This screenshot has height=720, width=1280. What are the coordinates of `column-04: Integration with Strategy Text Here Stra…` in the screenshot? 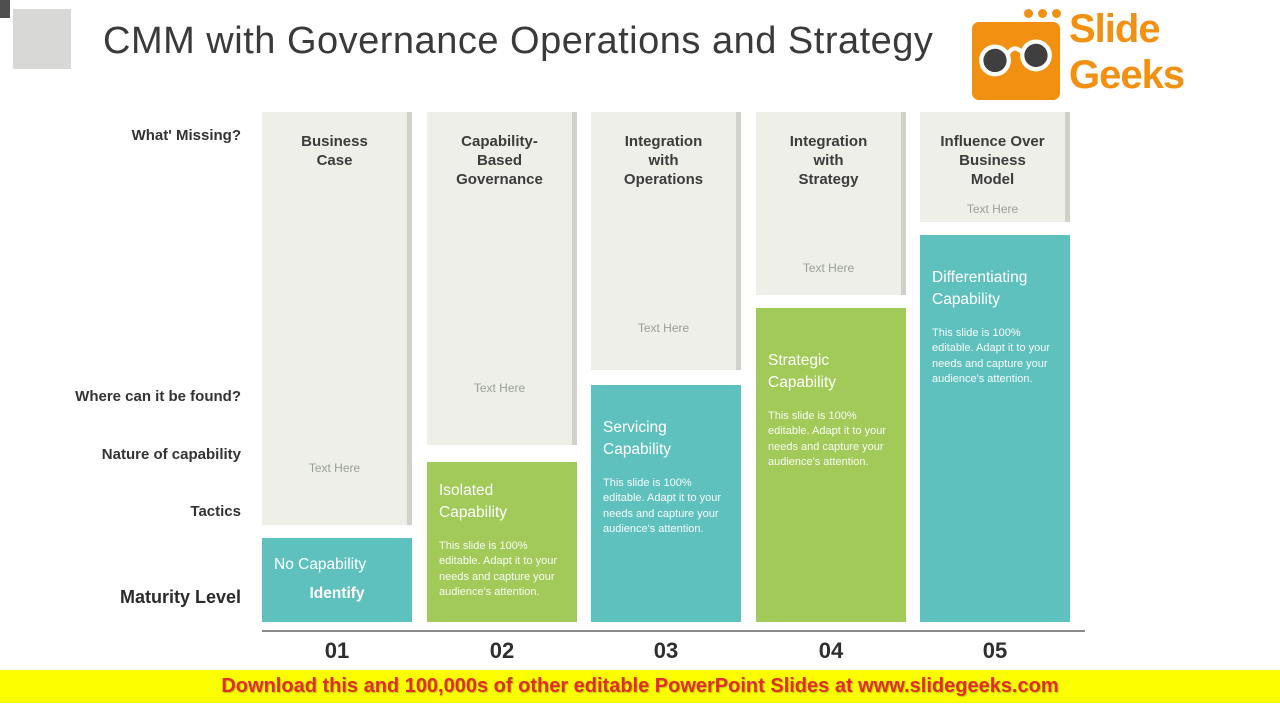 It's located at (831, 367).